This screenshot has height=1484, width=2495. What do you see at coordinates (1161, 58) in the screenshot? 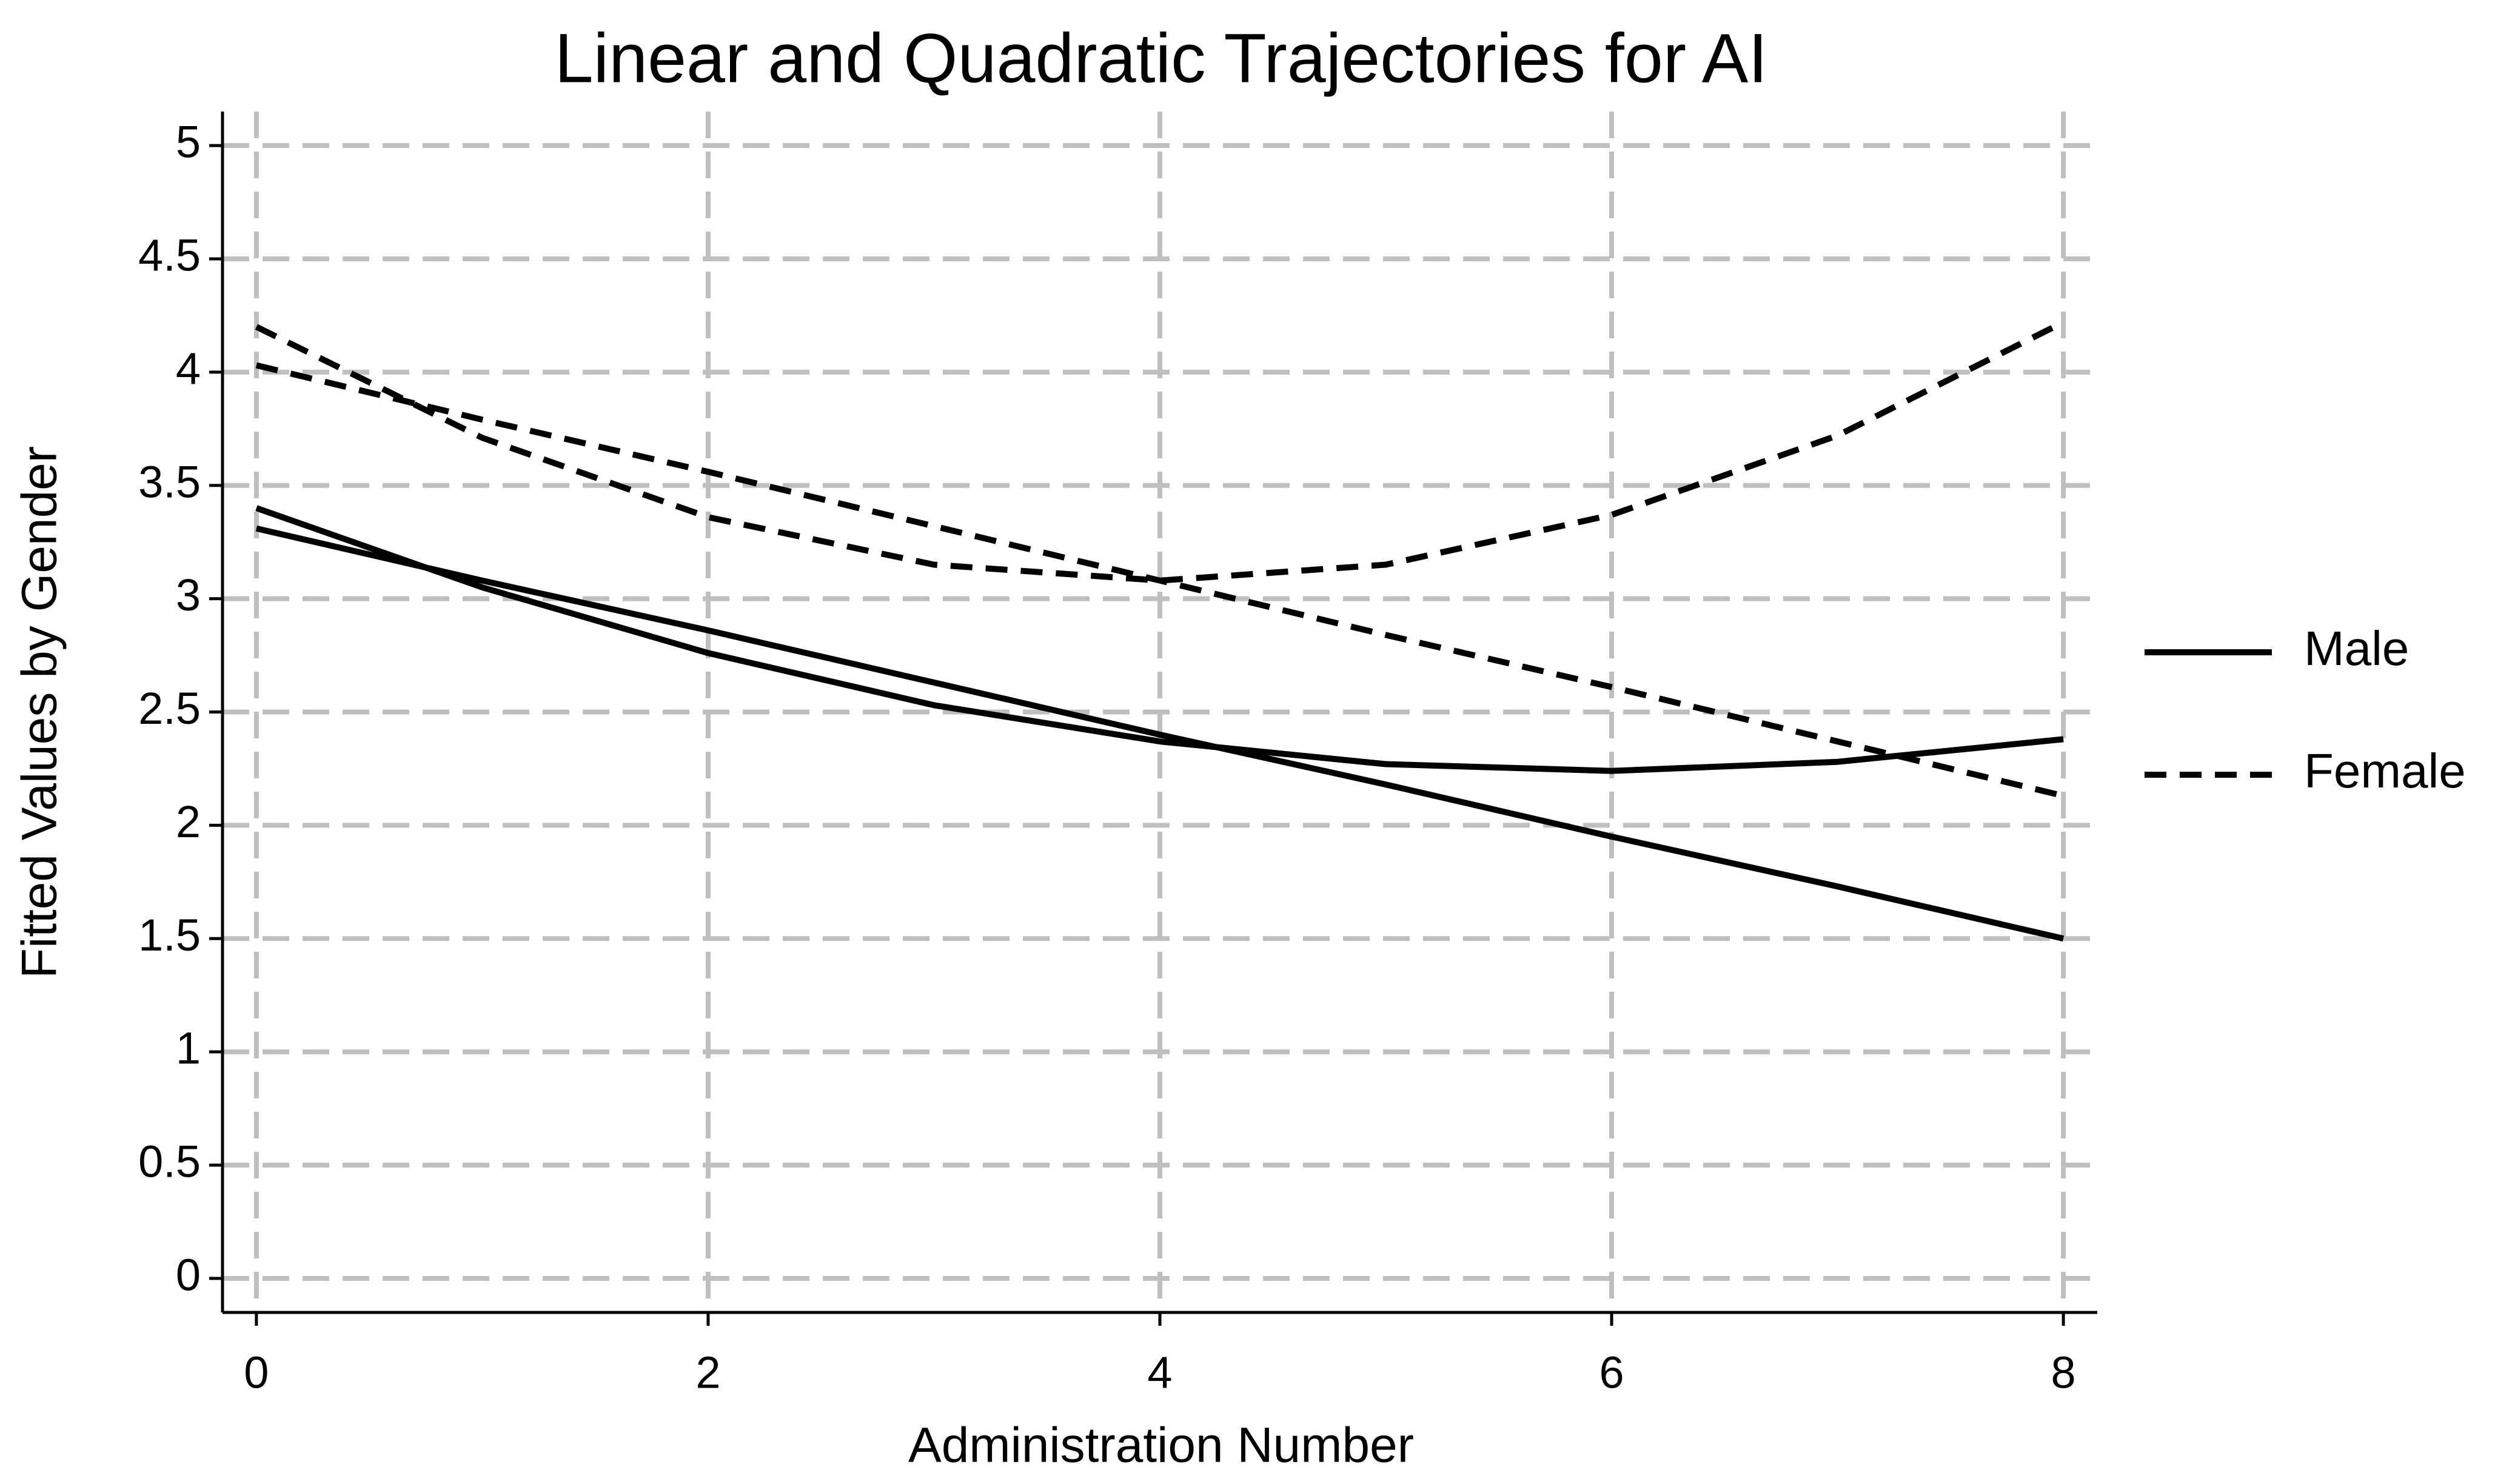
I see `chart-title: Linear and Quadratic Trajectories for AI` at bounding box center [1161, 58].